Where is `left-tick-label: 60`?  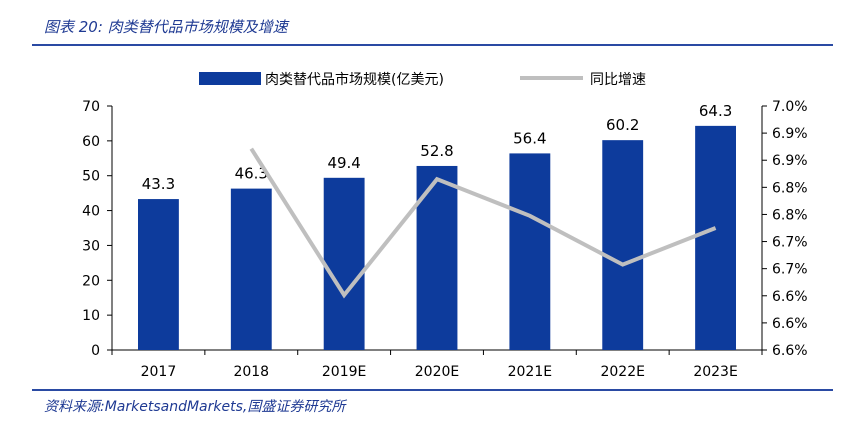
left-tick-label: 60 is located at coordinates (91, 142).